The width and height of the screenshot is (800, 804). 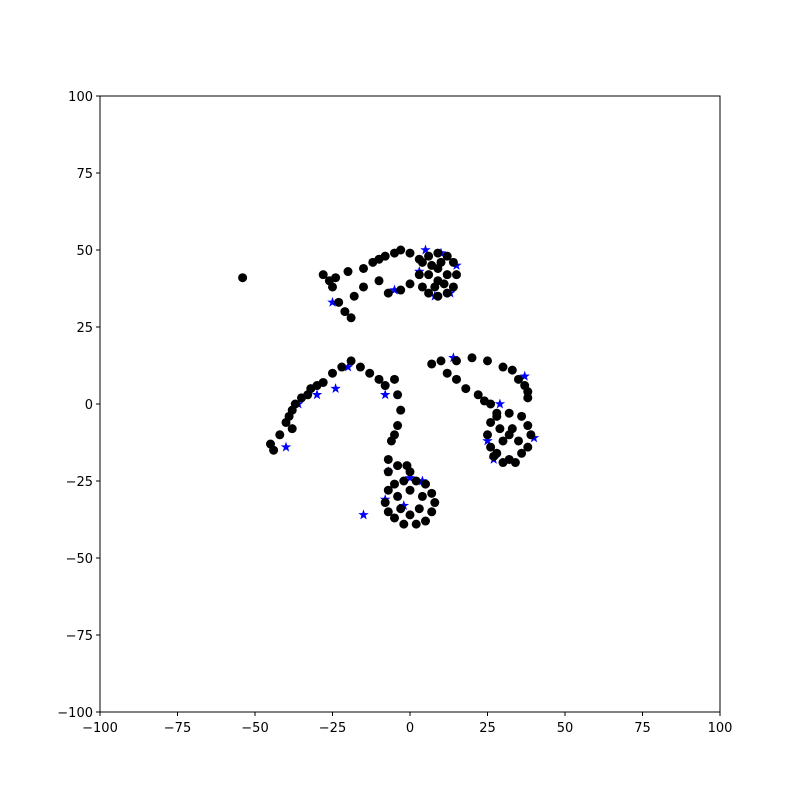 I want to click on y-tick-label: 50, so click(x=84, y=251).